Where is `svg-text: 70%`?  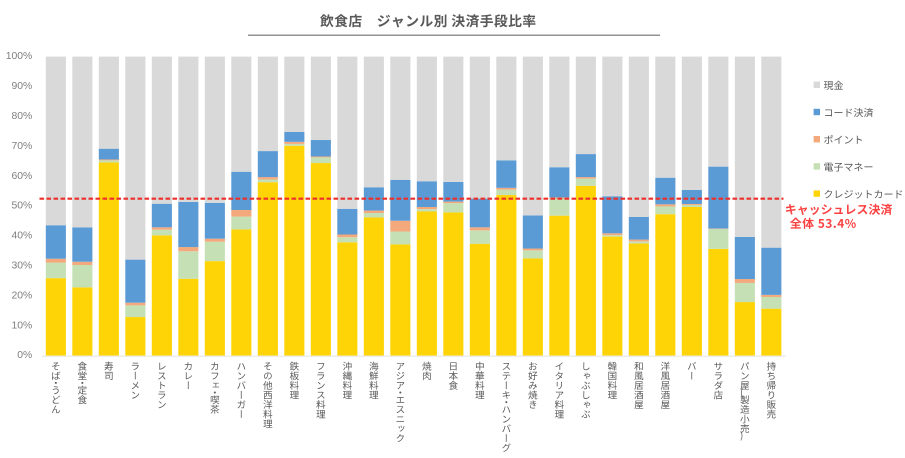 svg-text: 70% is located at coordinates (22, 146).